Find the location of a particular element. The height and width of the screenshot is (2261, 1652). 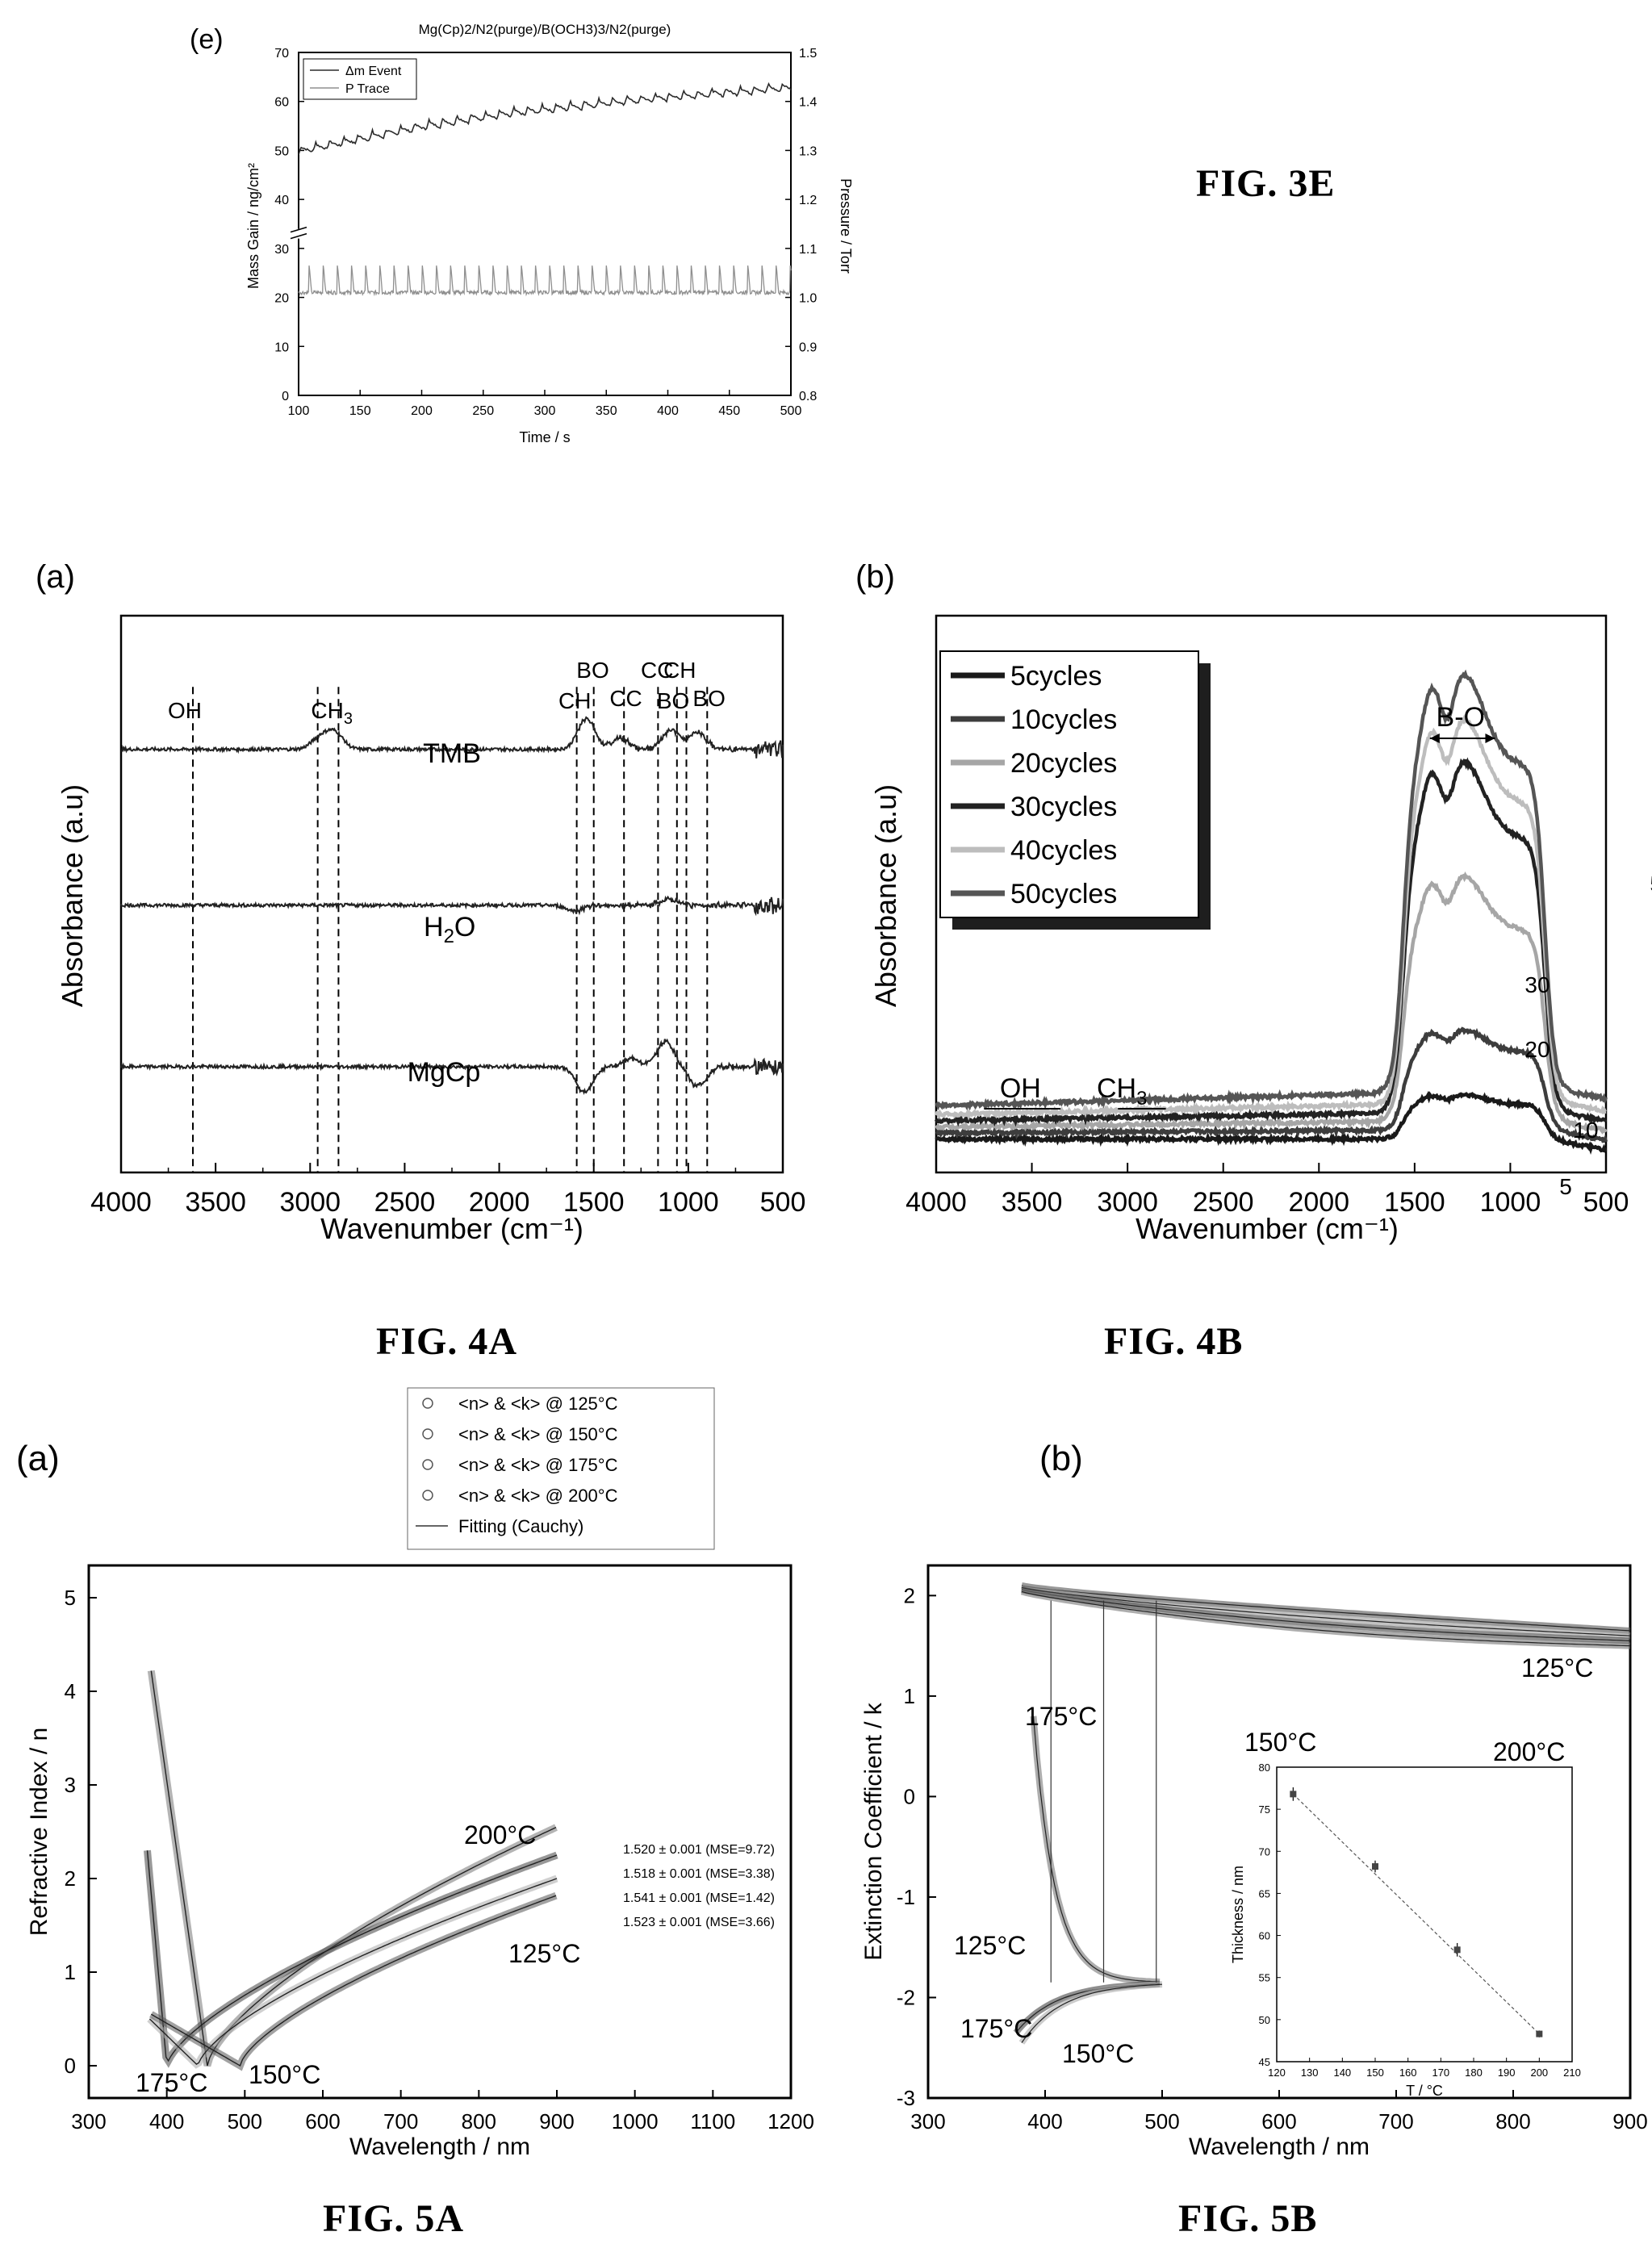

annotation-ch3: CH3 is located at coordinates (1122, 1091).